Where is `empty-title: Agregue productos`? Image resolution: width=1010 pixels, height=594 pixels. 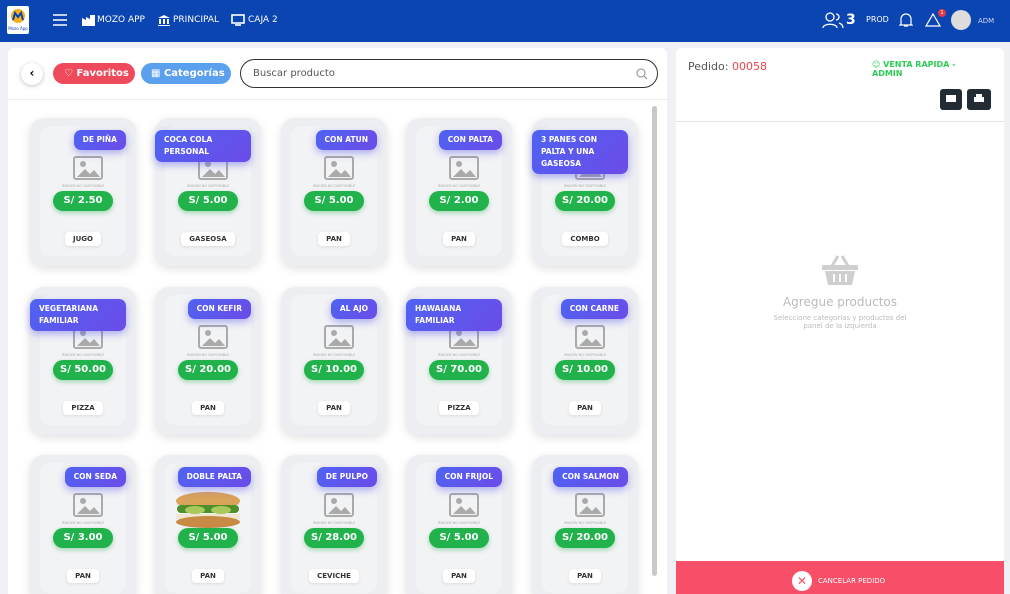 empty-title: Agregue productos is located at coordinates (840, 302).